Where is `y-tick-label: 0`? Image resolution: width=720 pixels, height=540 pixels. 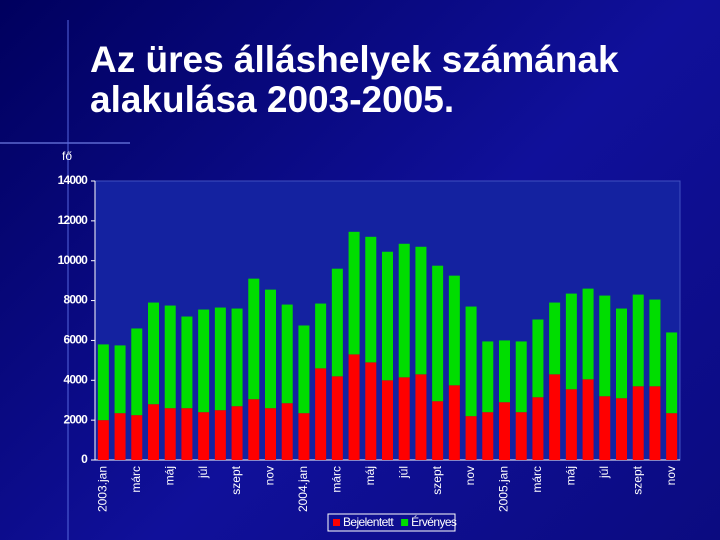 y-tick-label: 0 is located at coordinates (84, 459).